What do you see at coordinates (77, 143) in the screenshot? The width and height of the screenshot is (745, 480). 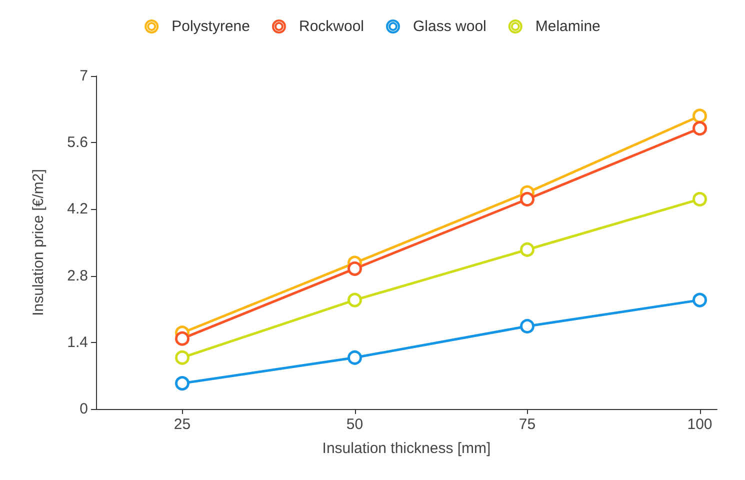 I see `y-tick-label: 5.6` at bounding box center [77, 143].